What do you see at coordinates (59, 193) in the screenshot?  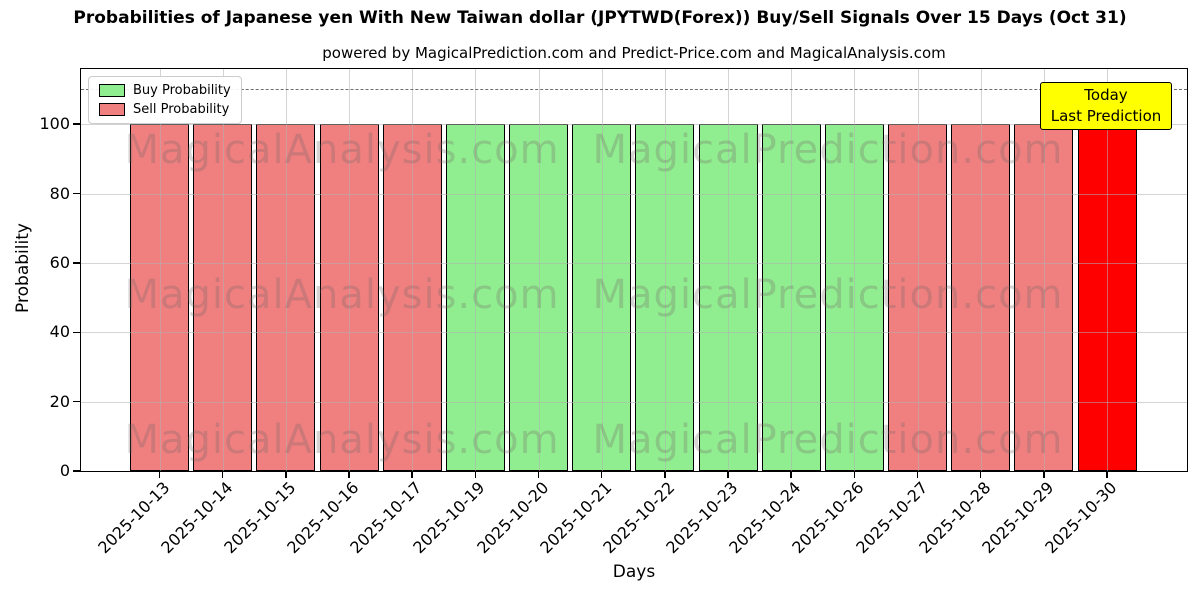 I see `ytick-label-80: 80` at bounding box center [59, 193].